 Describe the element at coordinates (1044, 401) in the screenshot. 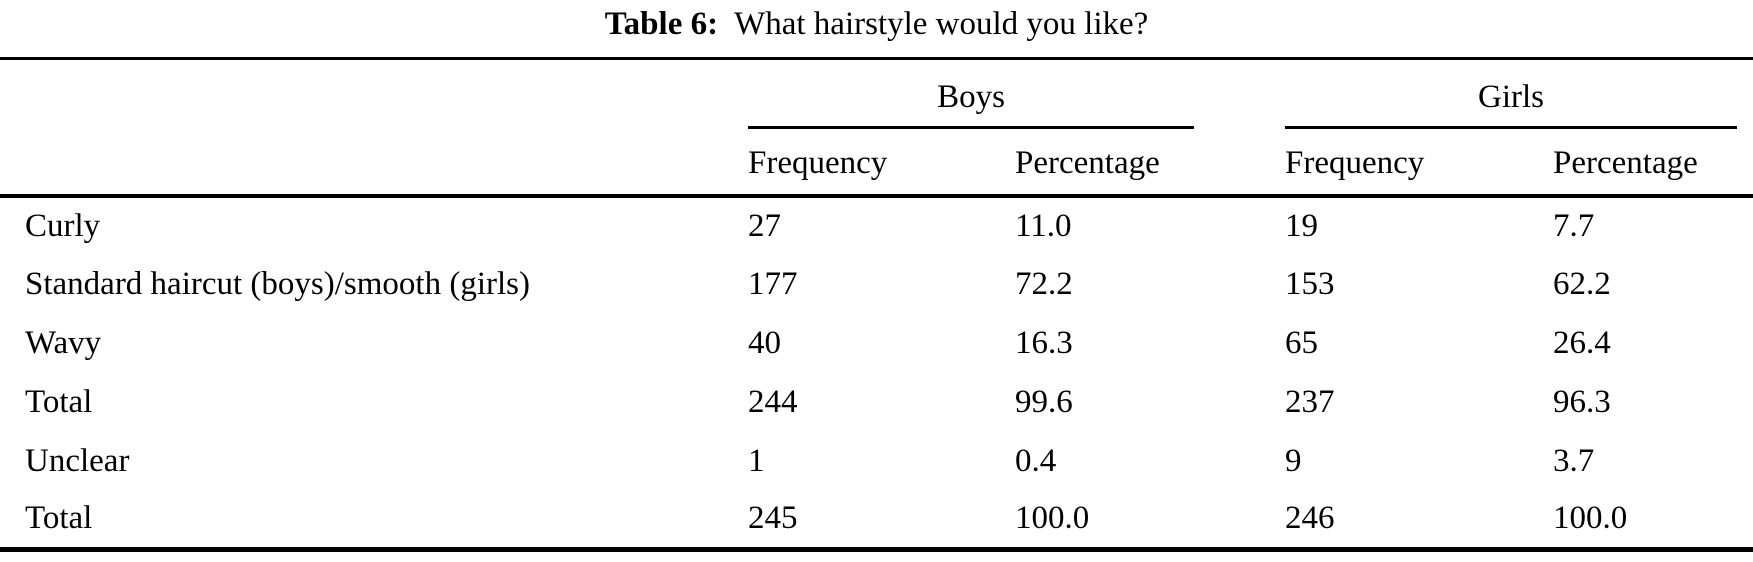

I see `cell-boys-percentage: 99.6` at that location.